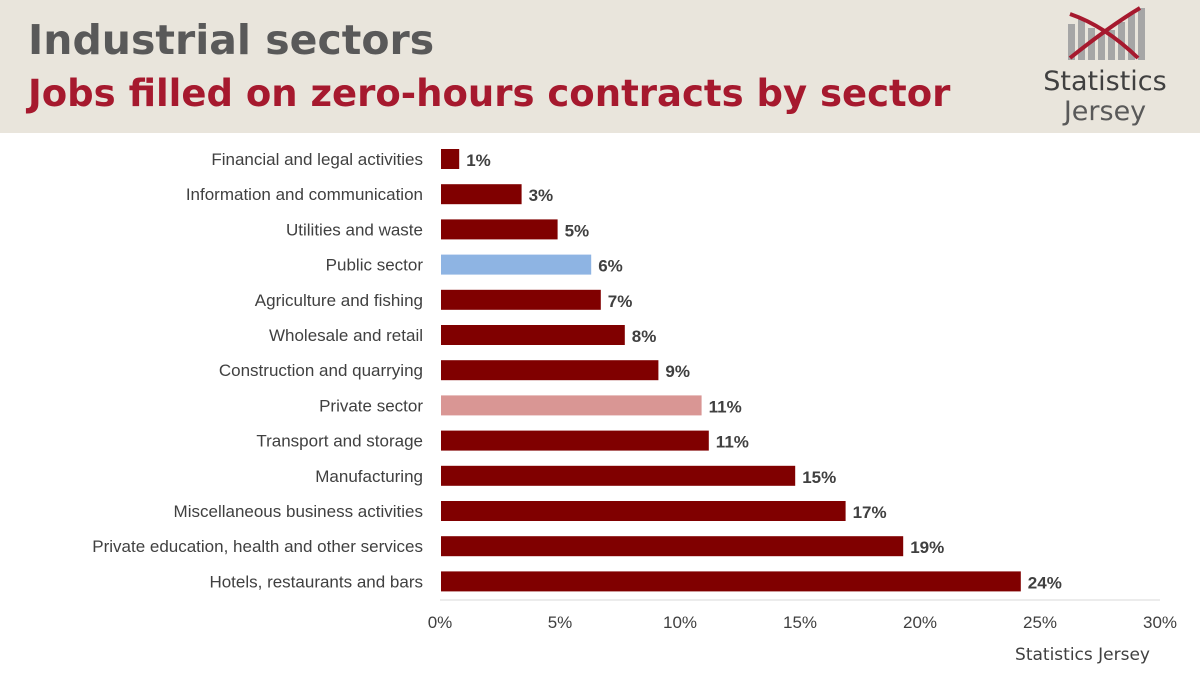 The width and height of the screenshot is (1200, 675). What do you see at coordinates (371, 405) in the screenshot?
I see `category-label: Private sector` at bounding box center [371, 405].